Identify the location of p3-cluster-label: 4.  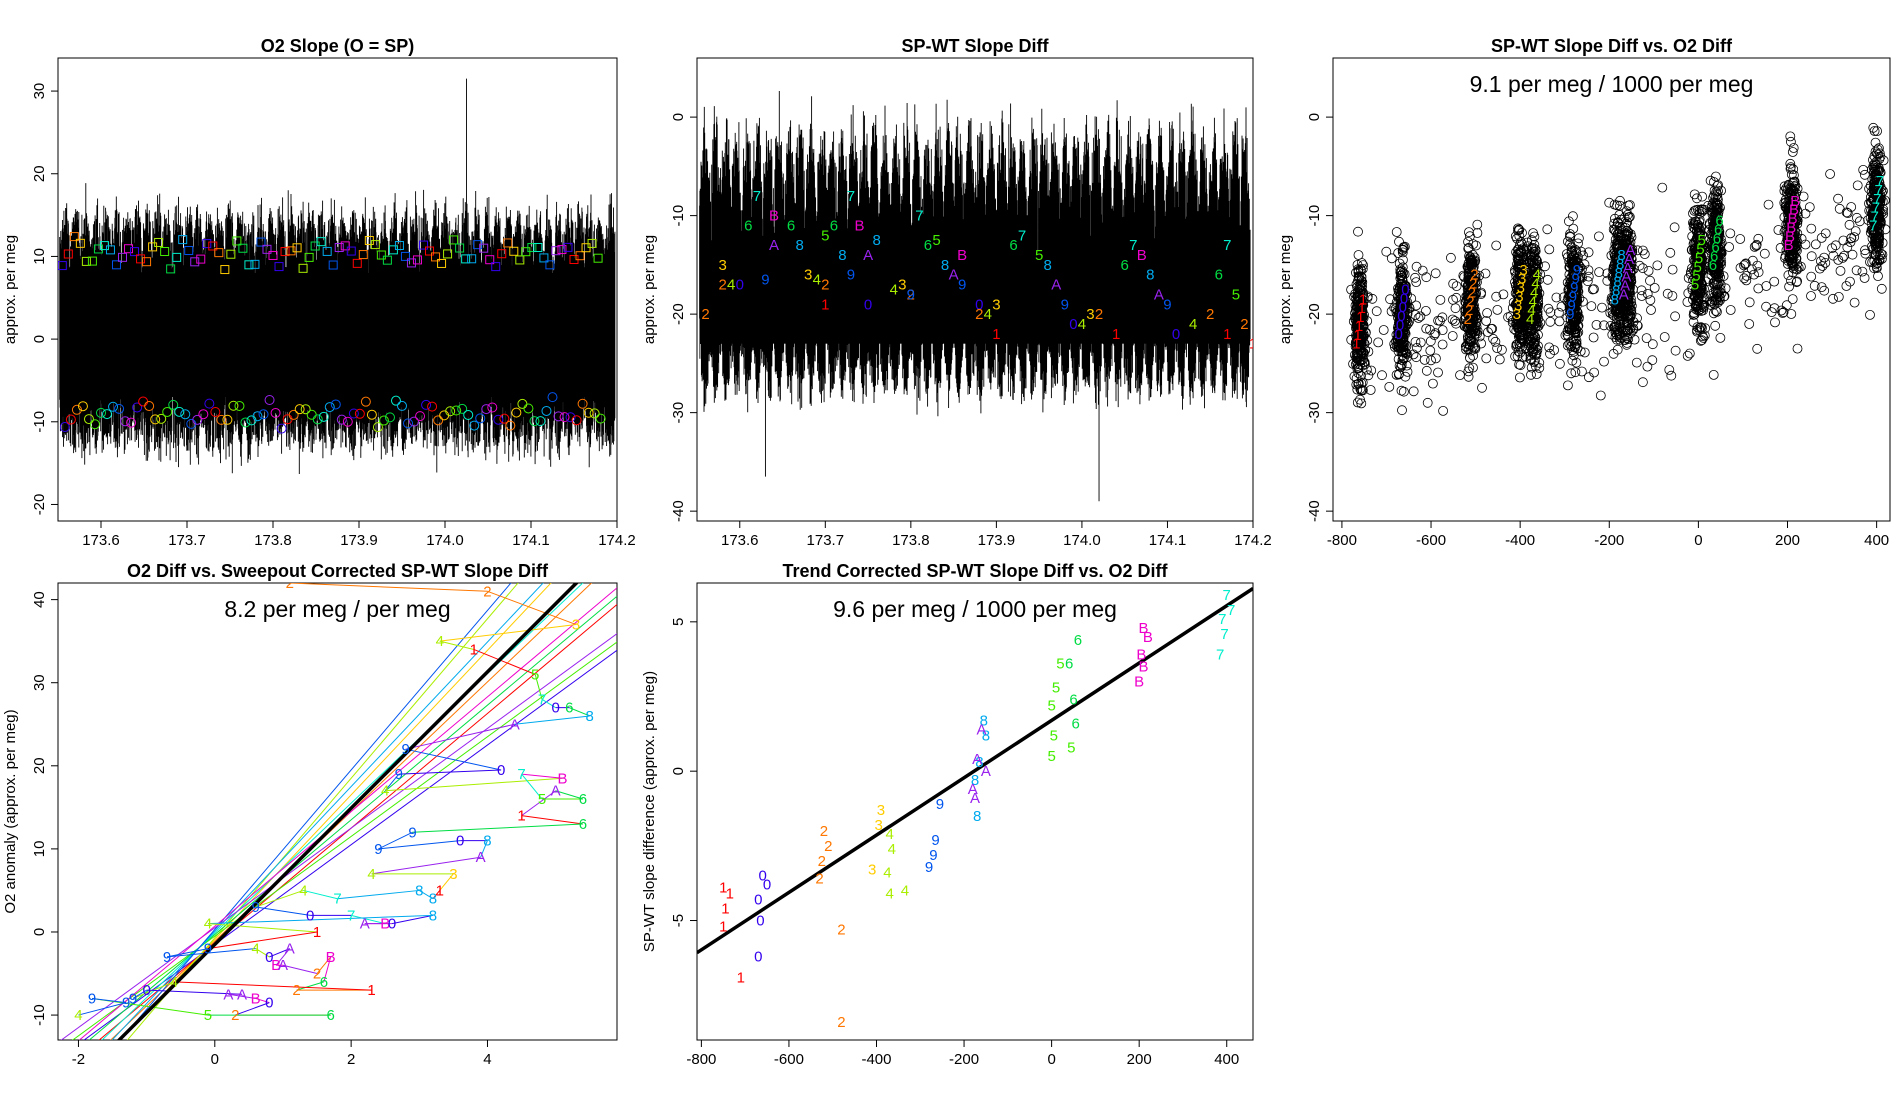
(1534, 292).